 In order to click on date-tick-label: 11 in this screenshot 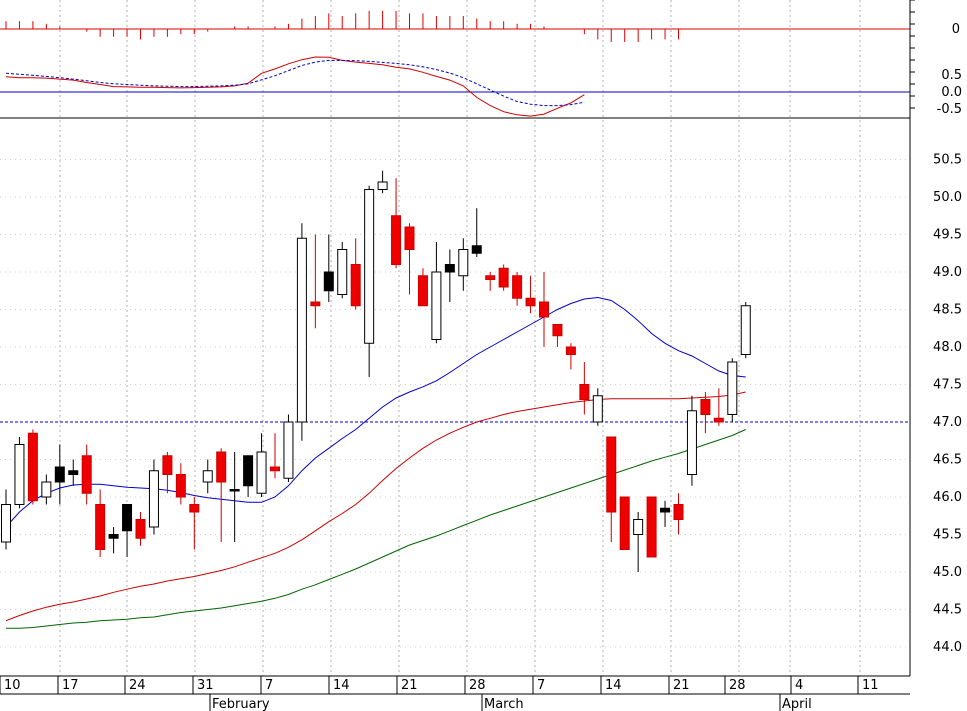, I will do `click(870, 685)`.